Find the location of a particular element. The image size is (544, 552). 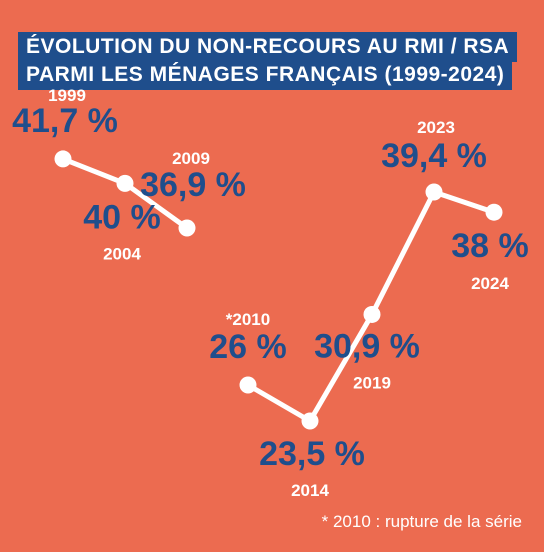

year-label: 2014 is located at coordinates (310, 490).